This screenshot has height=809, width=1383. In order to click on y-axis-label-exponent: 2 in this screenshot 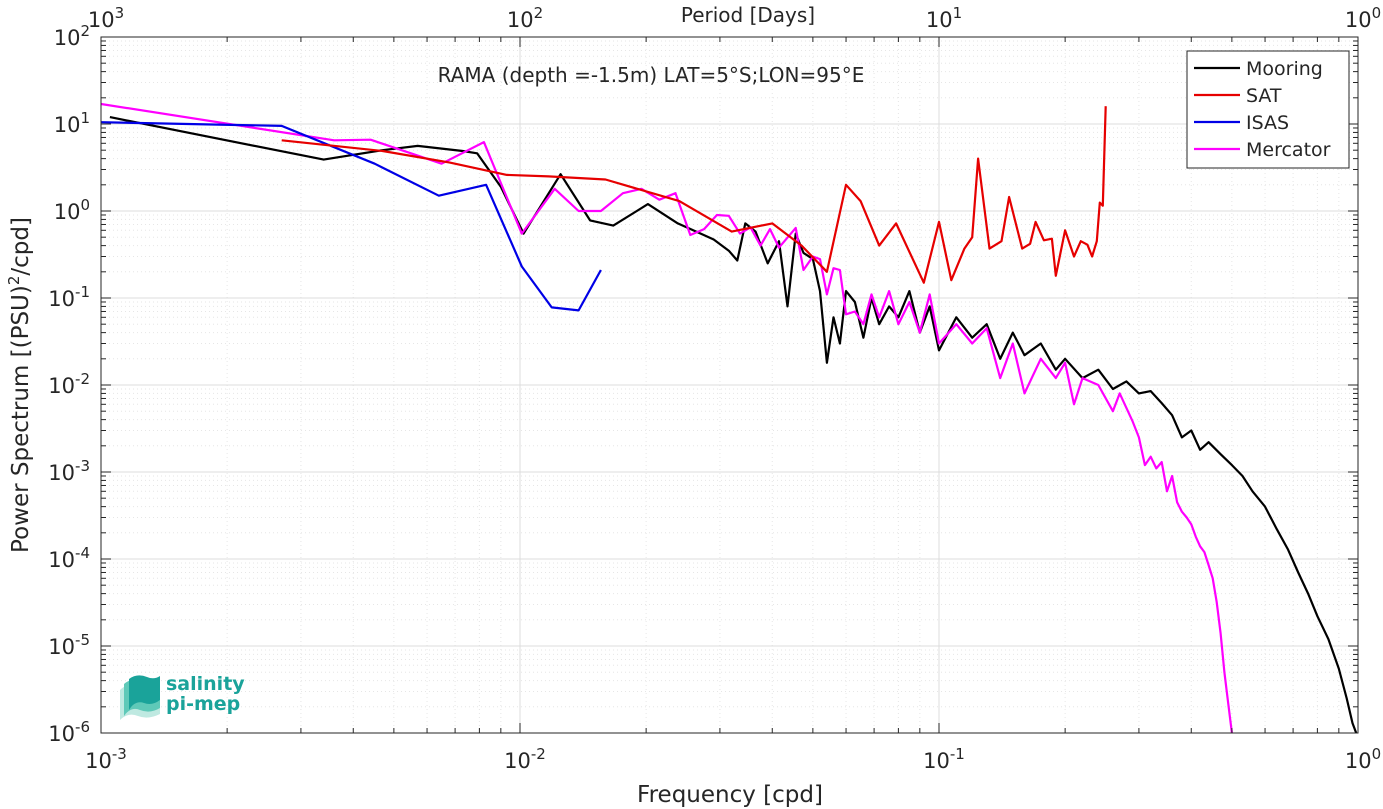, I will do `click(14, 281)`.